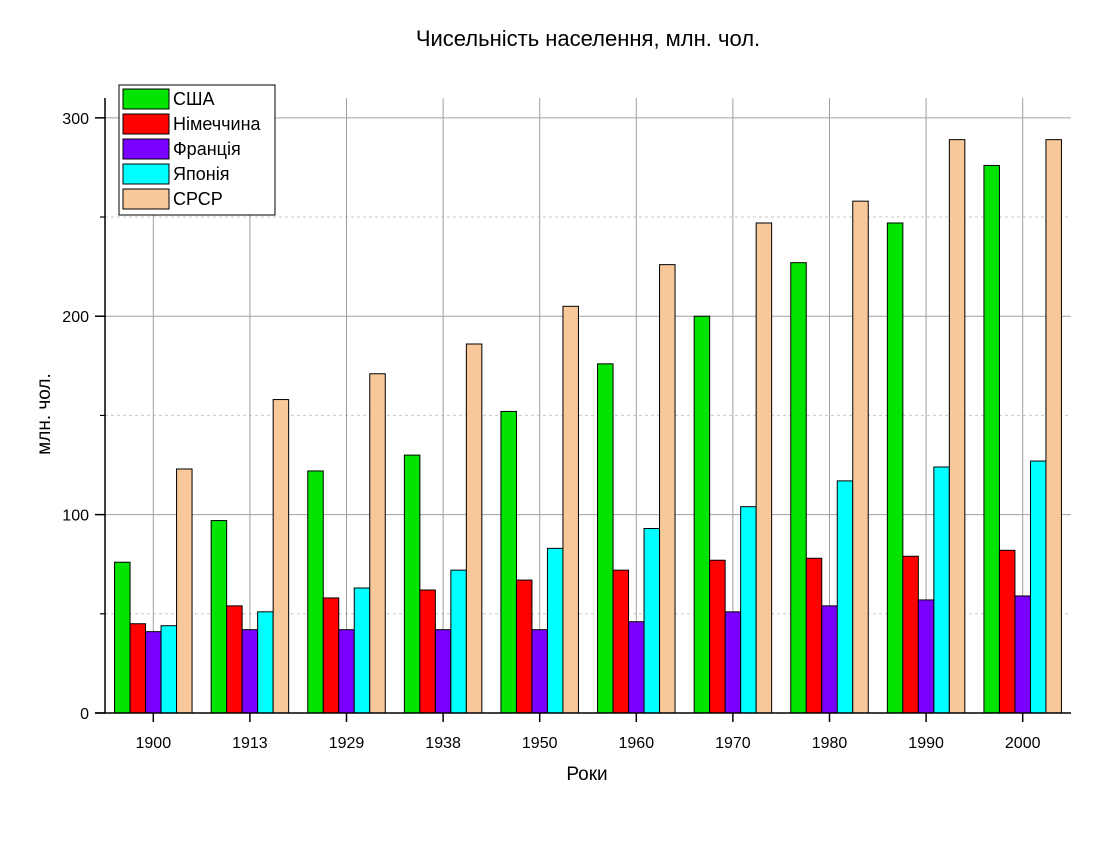 The image size is (1109, 853). Describe the element at coordinates (265, 662) in the screenshot. I see `bar-Японія-1913` at that location.